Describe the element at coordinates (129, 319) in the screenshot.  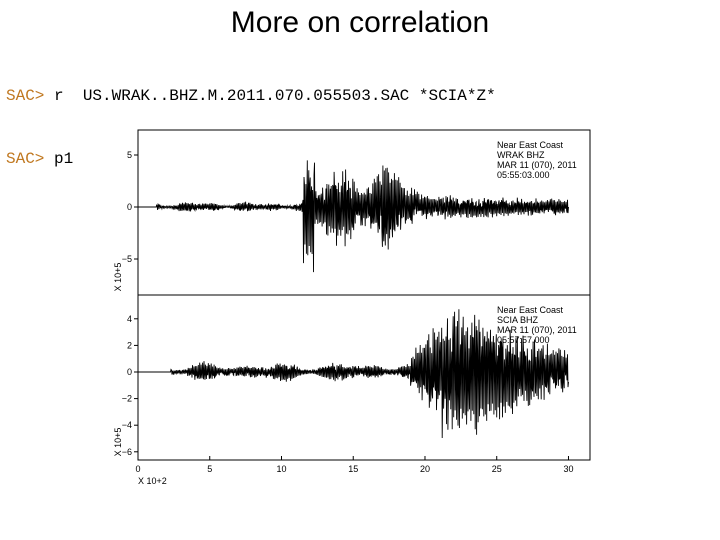
I see `y-tick-label: 4` at that location.